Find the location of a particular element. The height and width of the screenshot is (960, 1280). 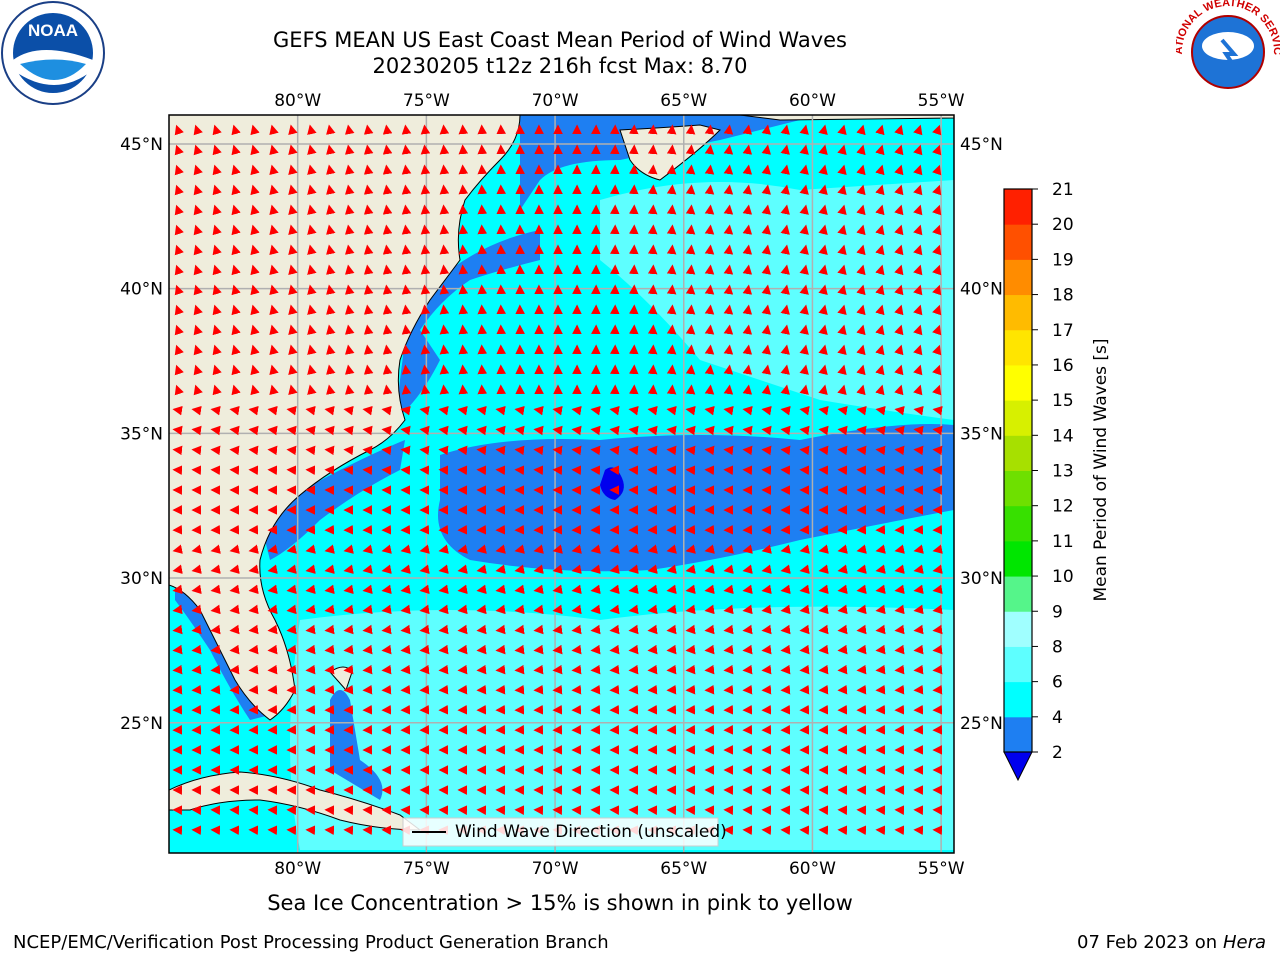

colorbar-tick-label: 16 is located at coordinates (1063, 366).